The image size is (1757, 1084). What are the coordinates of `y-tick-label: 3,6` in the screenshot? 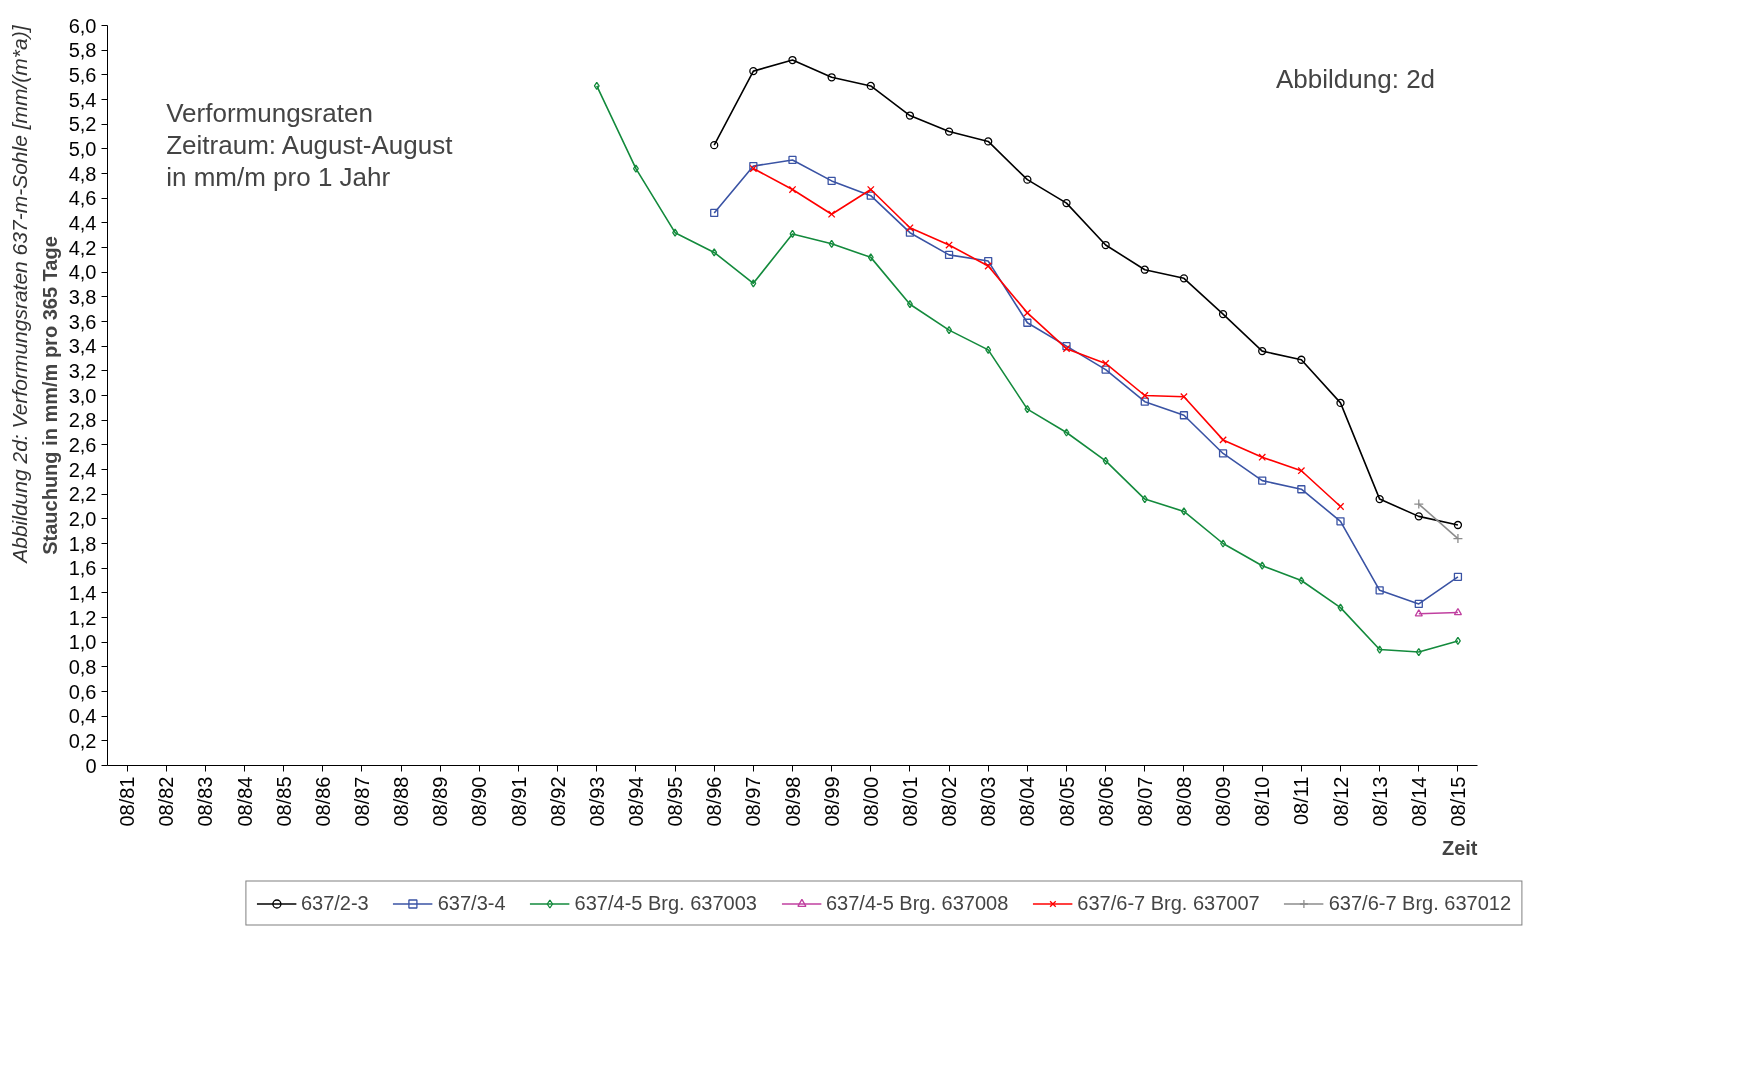 It's located at (82, 321).